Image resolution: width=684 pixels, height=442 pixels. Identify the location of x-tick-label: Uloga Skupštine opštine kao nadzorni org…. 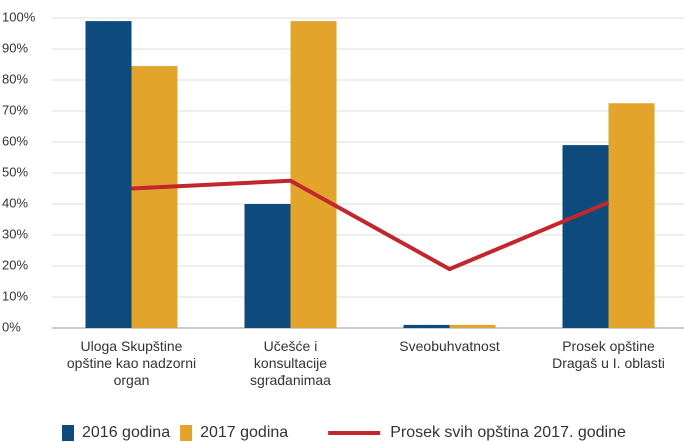
(131, 363).